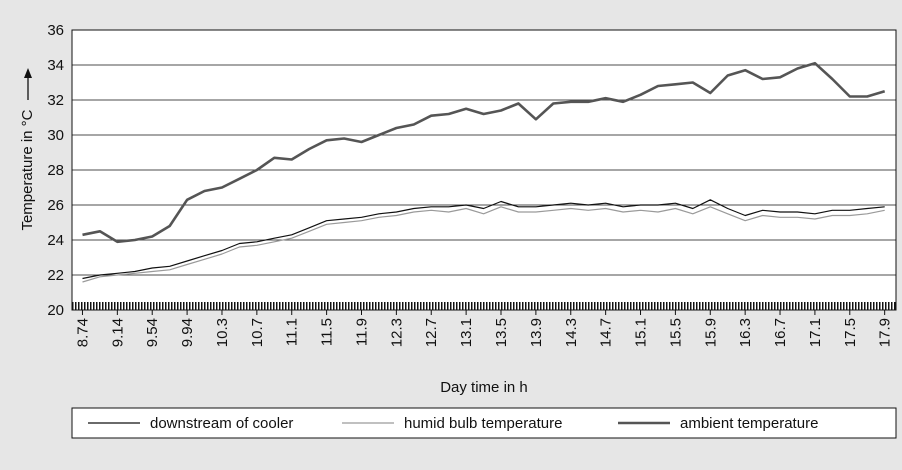  Describe the element at coordinates (55, 65) in the screenshot. I see `y-tick-label: 34` at that location.